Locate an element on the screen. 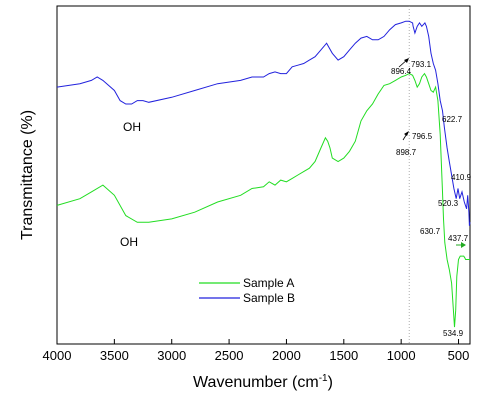 The height and width of the screenshot is (406, 479). peak-label-896-4: 896.4 is located at coordinates (401, 71).